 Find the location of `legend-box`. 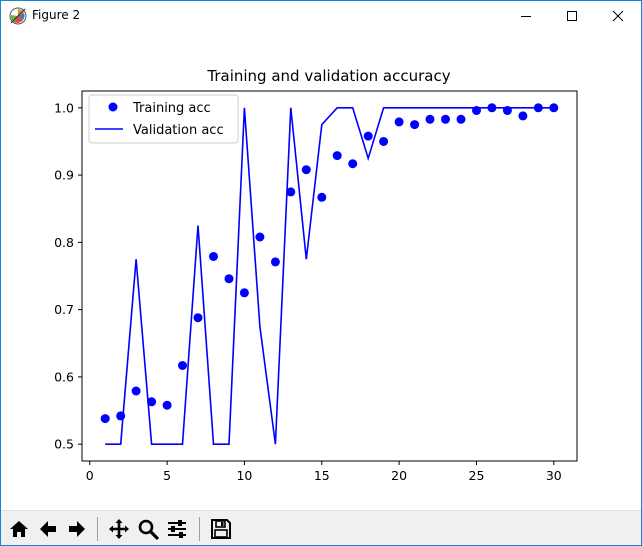

legend-box is located at coordinates (163, 119).